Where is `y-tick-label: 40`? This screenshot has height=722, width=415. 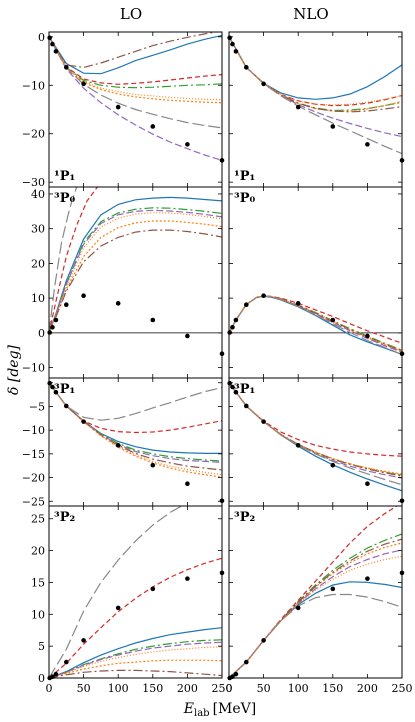 y-tick-label: 40 is located at coordinates (38, 194).